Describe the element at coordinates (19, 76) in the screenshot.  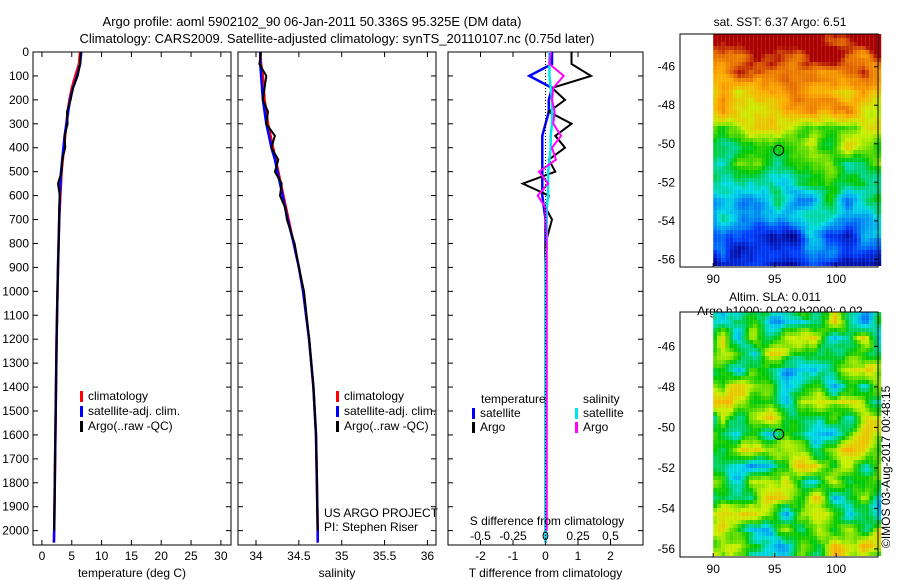
I see `depth-tick-label: 100` at that location.